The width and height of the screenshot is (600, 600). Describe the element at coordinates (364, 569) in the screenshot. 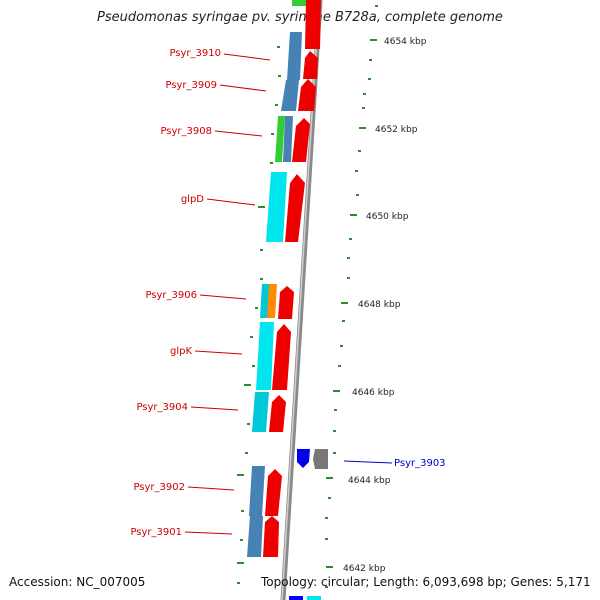

I see `kbp-label: 4642 kbp` at that location.